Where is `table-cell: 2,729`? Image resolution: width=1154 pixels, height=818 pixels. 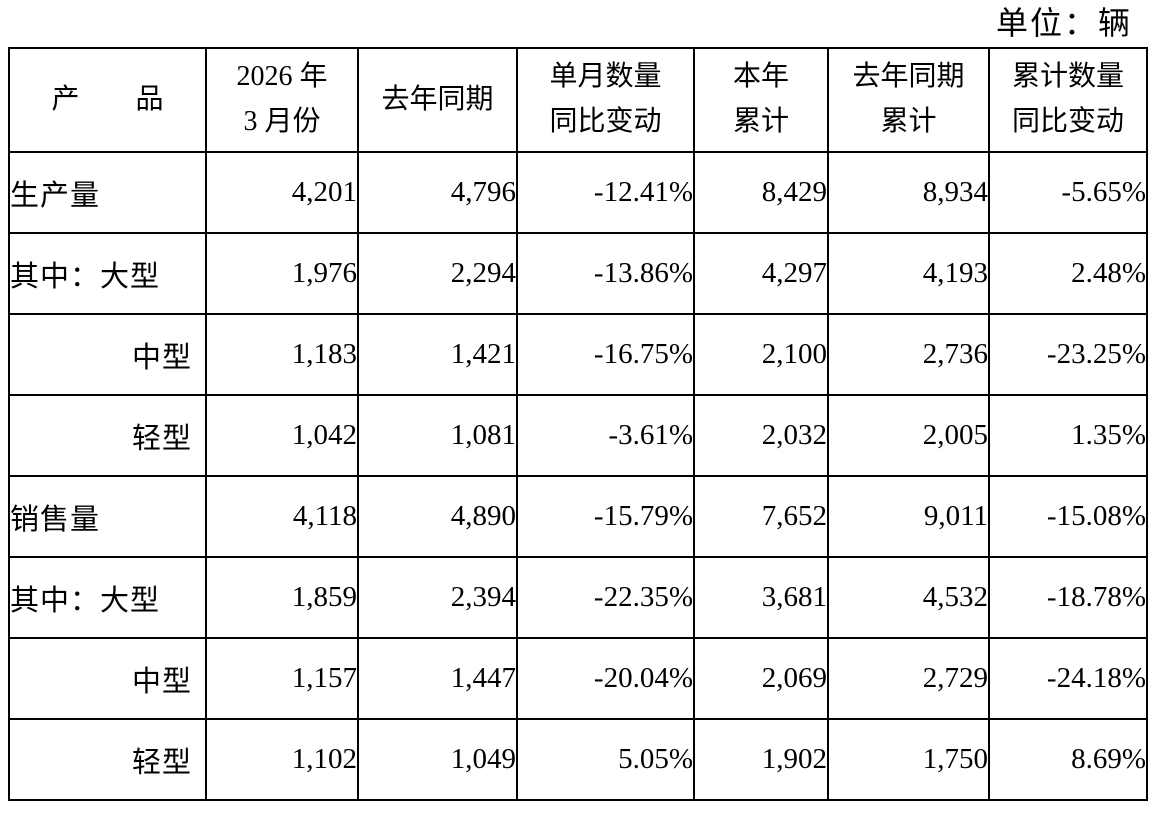 table-cell: 2,729 is located at coordinates (908, 679).